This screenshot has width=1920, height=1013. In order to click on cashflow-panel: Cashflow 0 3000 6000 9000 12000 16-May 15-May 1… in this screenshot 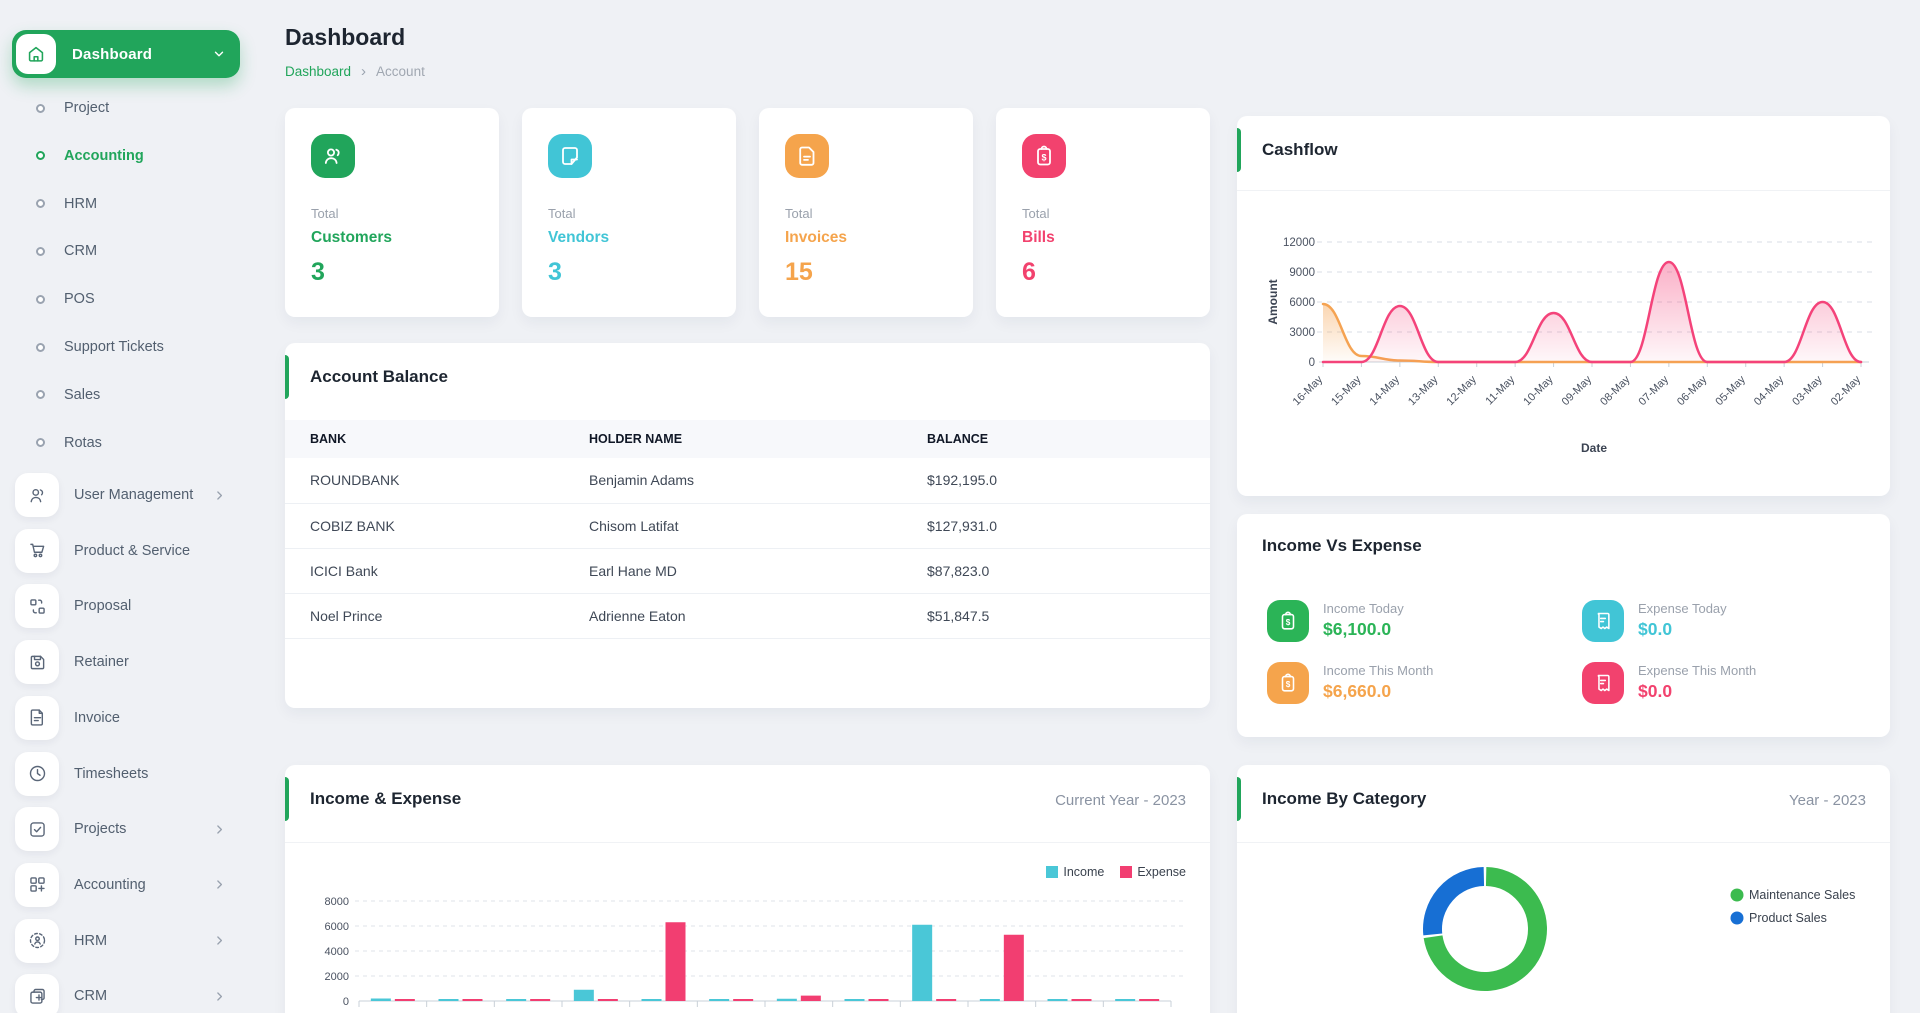, I will do `click(1563, 306)`.